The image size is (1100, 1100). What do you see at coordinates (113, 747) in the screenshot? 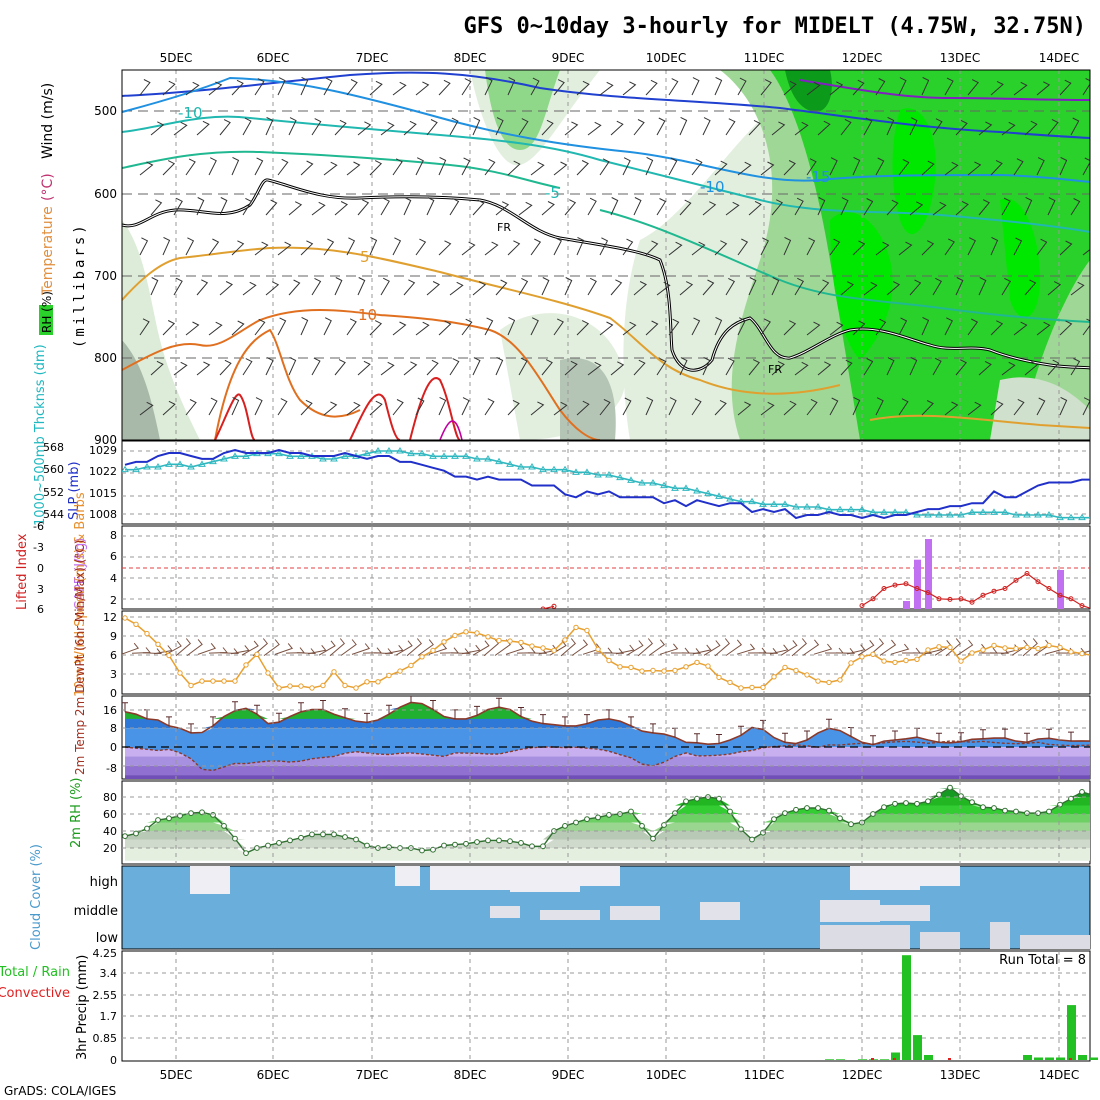
I see `temp-tick: 0` at bounding box center [113, 747].